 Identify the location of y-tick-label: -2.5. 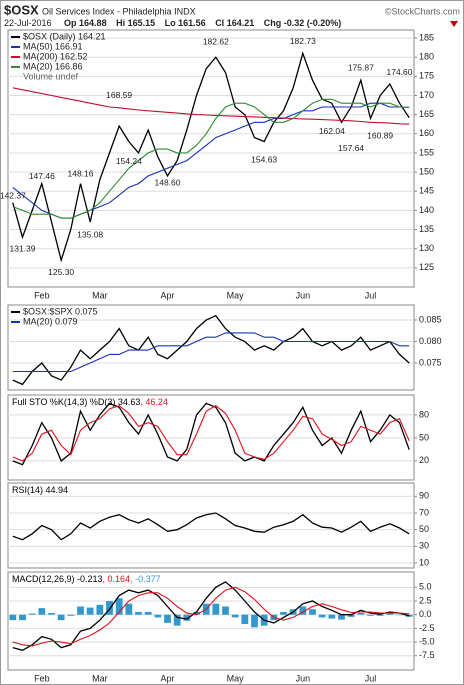
(427, 628).